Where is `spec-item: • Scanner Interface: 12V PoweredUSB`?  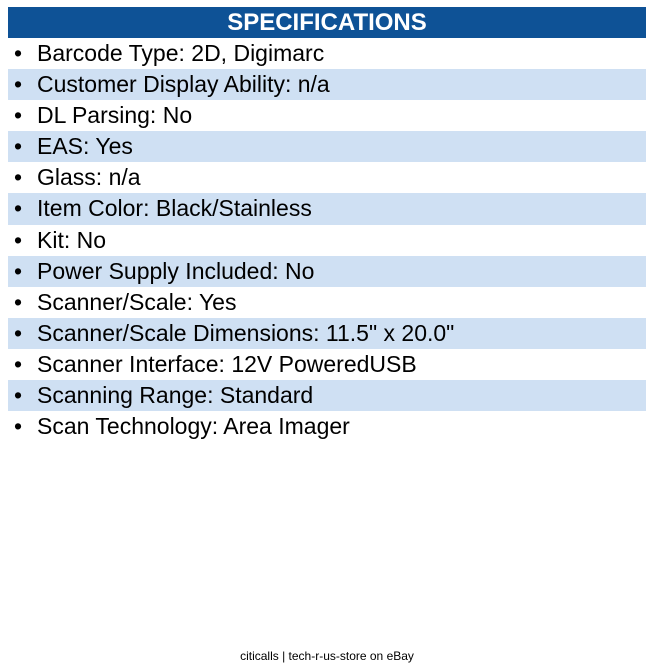
spec-item: • Scanner Interface: 12V PoweredUSB is located at coordinates (327, 364).